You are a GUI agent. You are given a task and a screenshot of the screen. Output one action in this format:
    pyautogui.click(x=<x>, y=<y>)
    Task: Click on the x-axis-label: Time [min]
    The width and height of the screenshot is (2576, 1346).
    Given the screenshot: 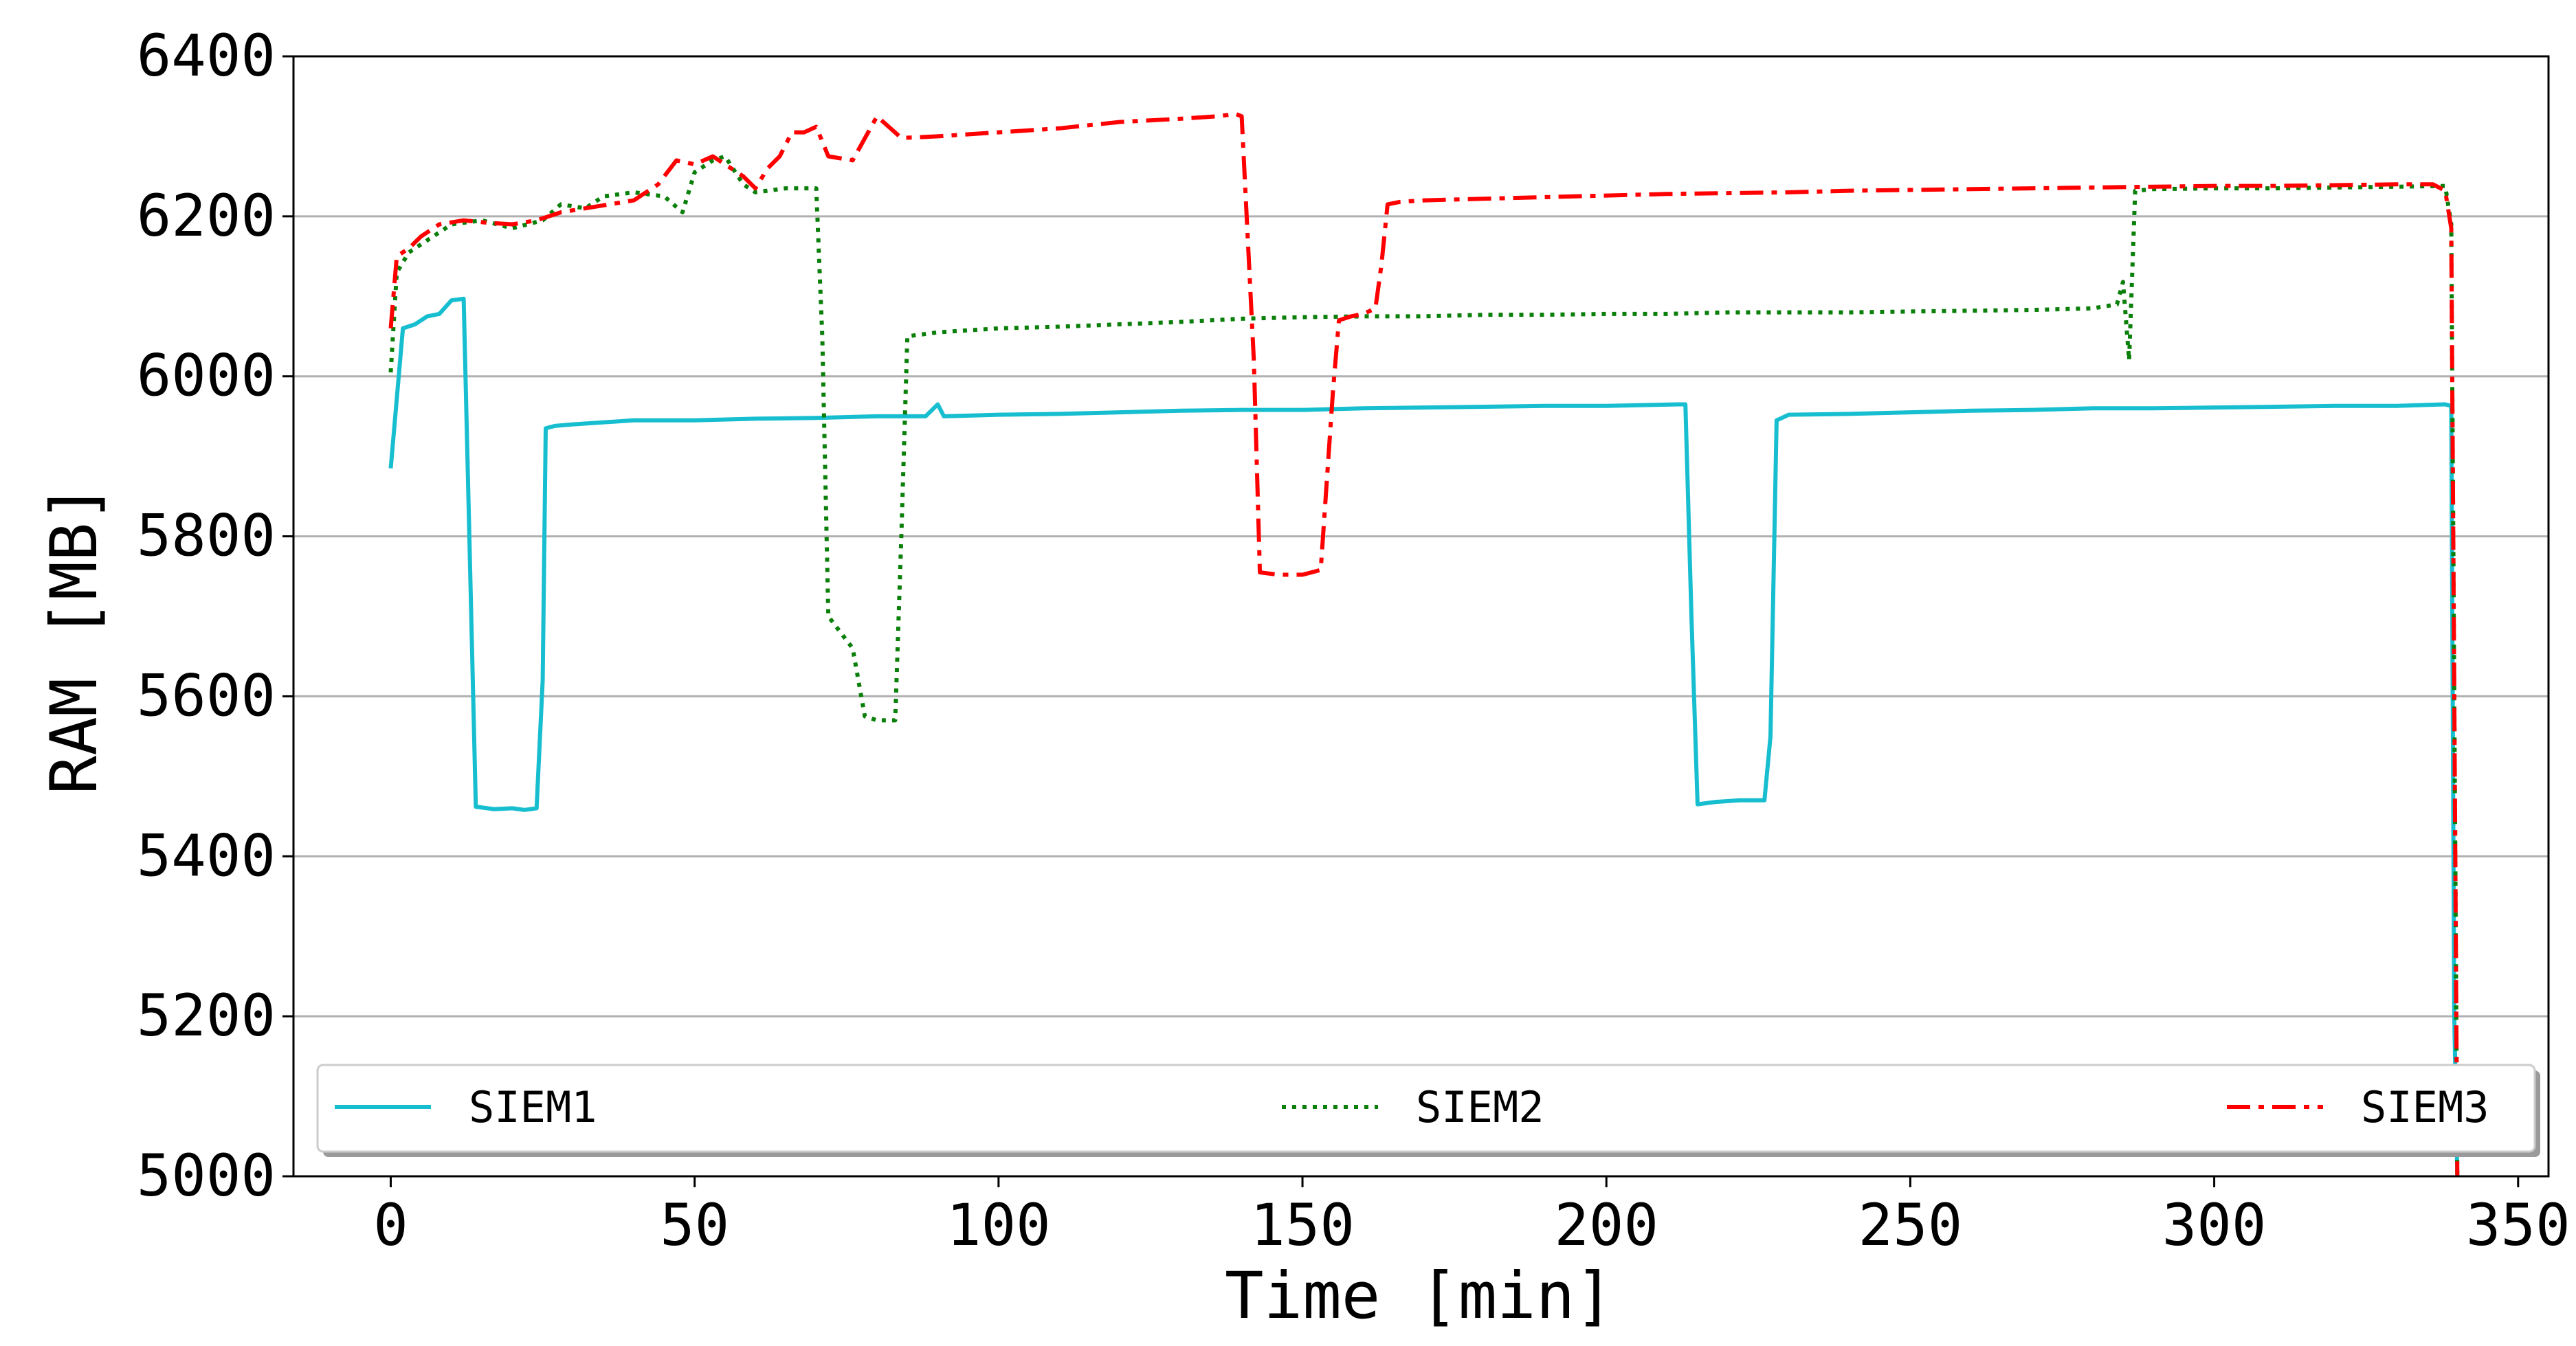 What is the action you would take?
    pyautogui.click(x=1419, y=1296)
    